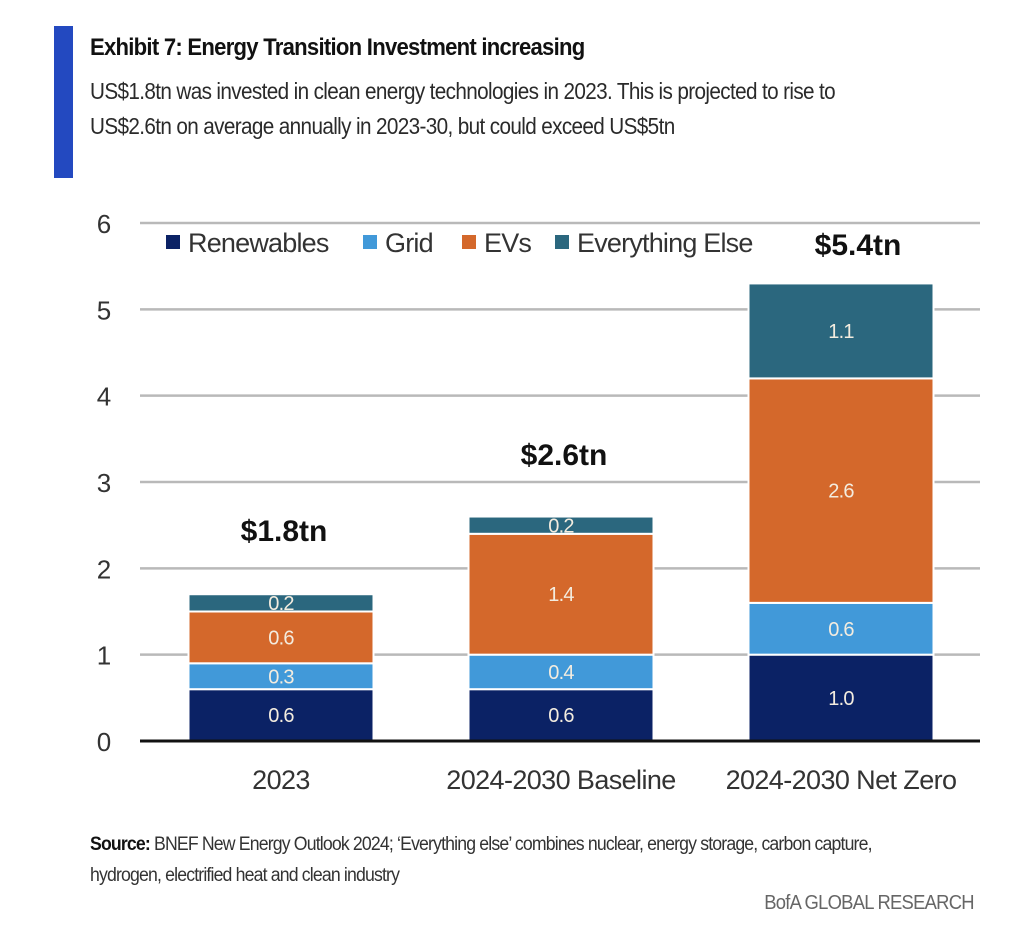  What do you see at coordinates (104, 310) in the screenshot?
I see `y-tick-label-5: 5` at bounding box center [104, 310].